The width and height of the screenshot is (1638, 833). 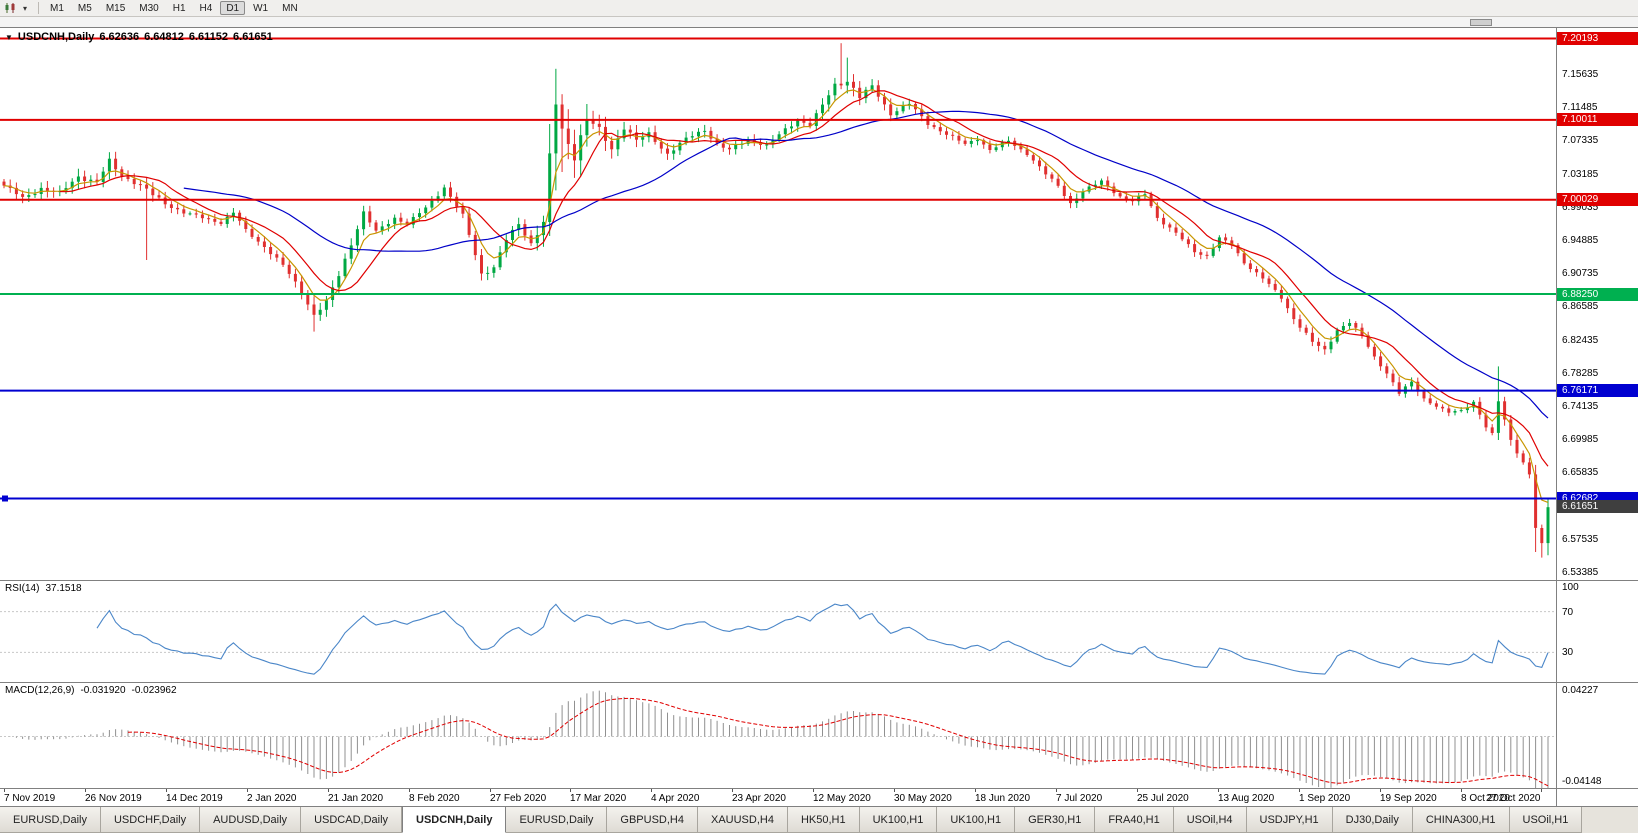 What do you see at coordinates (50, 820) in the screenshot?
I see `chart-tab-0-eurusd-daily: EURUSD,Daily` at bounding box center [50, 820].